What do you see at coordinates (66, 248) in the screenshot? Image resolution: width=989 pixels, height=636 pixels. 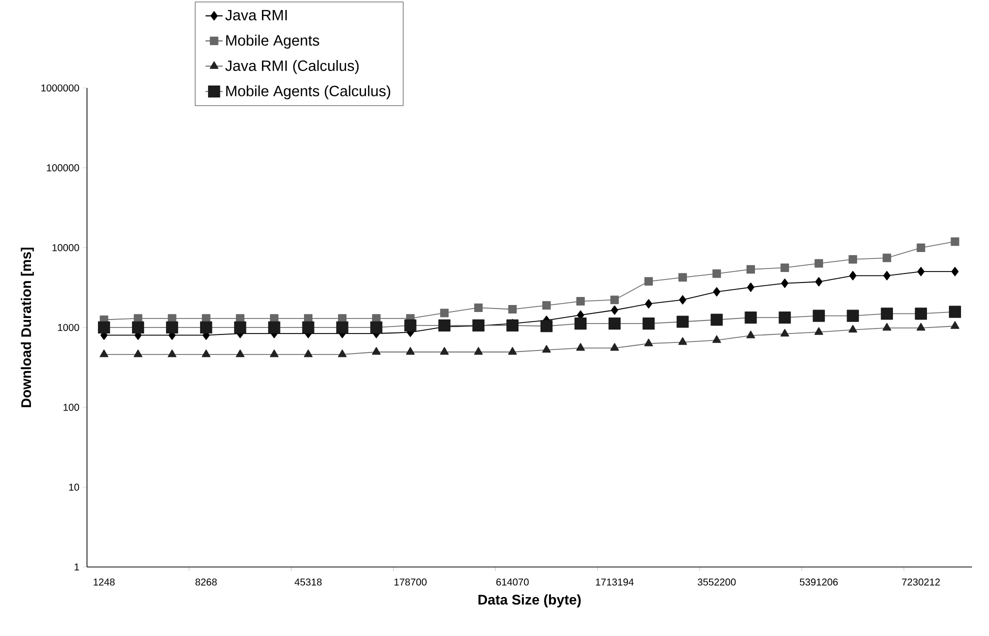 I see `y-tick-label: 10000` at bounding box center [66, 248].